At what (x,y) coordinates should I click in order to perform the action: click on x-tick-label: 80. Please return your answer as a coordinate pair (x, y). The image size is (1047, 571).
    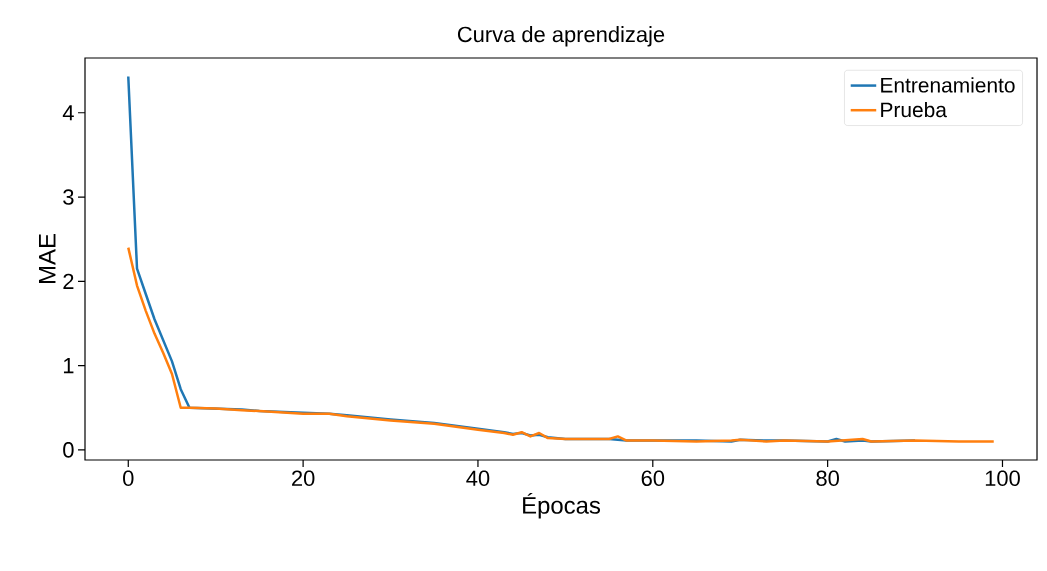
    Looking at the image, I should click on (827, 478).